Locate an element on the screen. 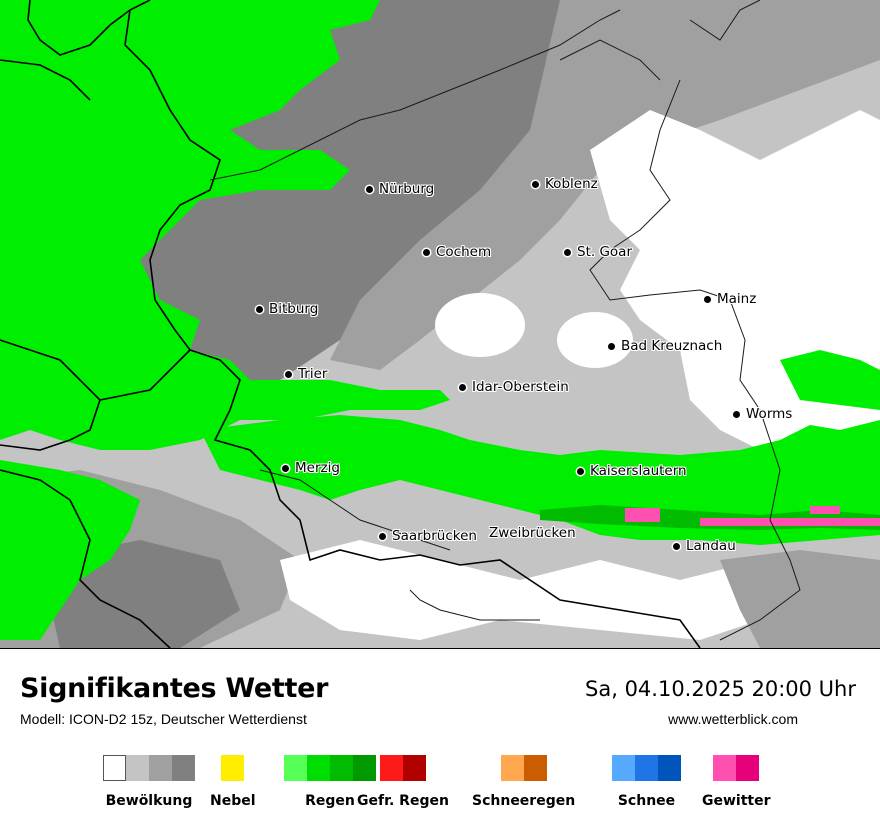 The width and height of the screenshot is (880, 831). border-rlp-hesse-north is located at coordinates (725, 20).